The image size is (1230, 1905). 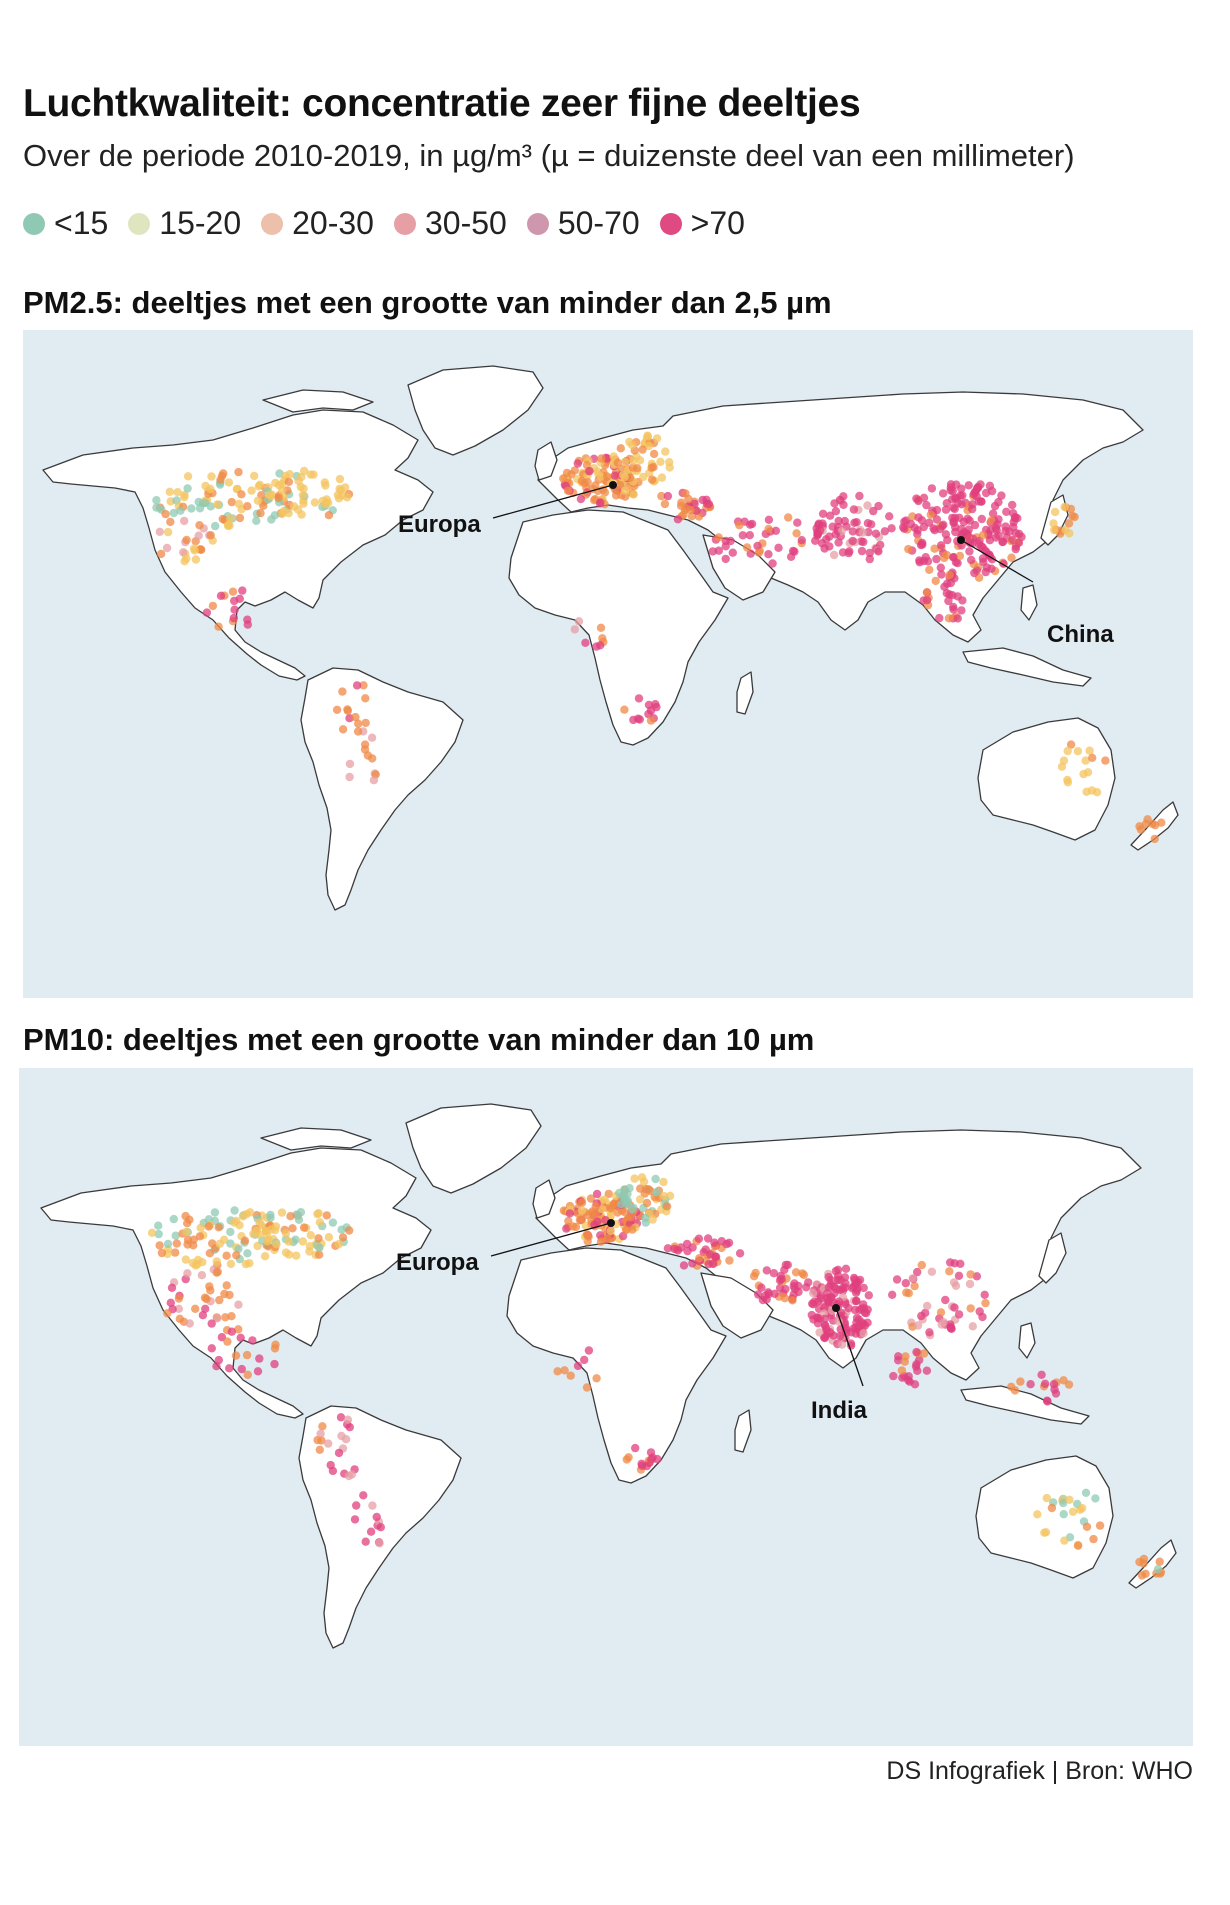 I want to click on legend-item-20-30: 20-30, so click(x=317, y=223).